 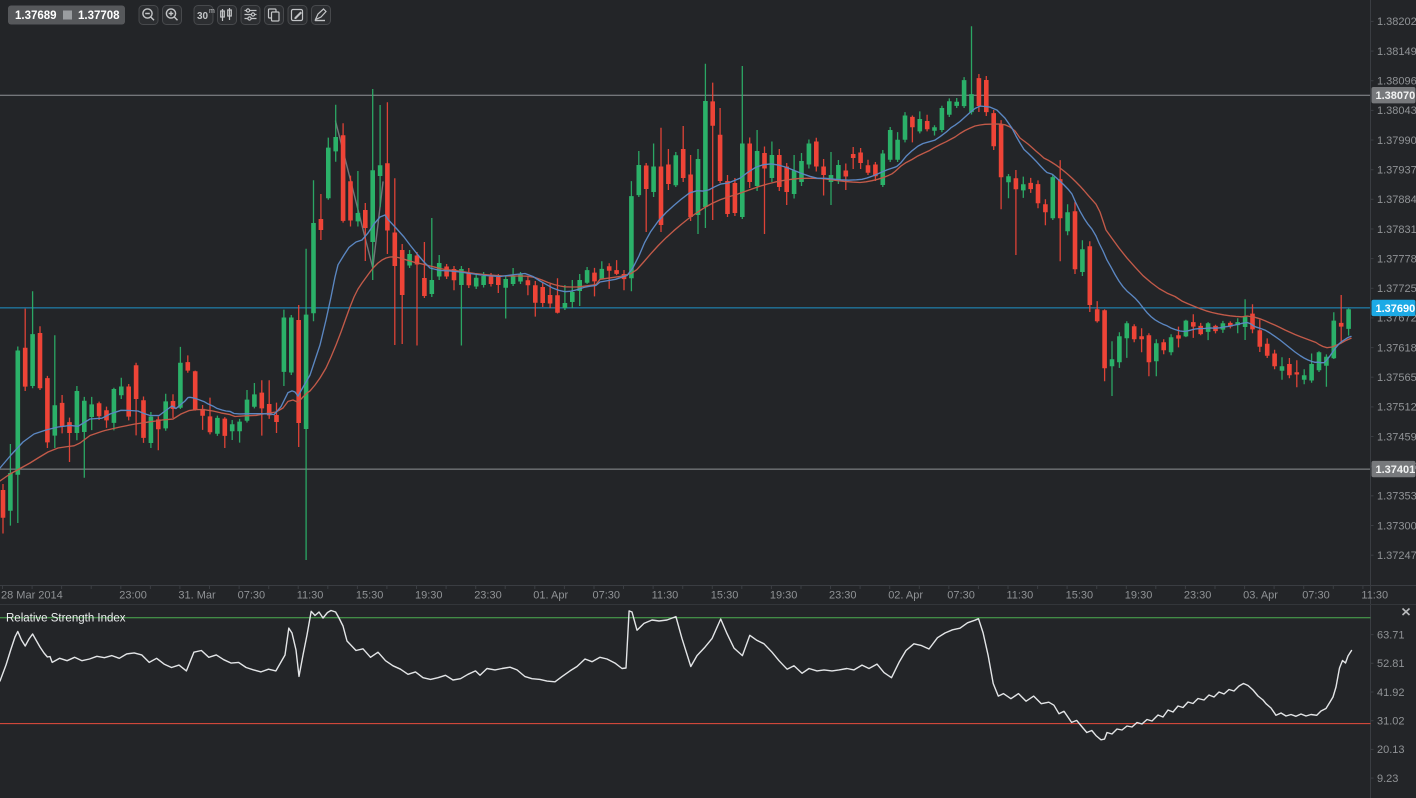 I want to click on svg-text: 1.38202, so click(x=1396, y=22).